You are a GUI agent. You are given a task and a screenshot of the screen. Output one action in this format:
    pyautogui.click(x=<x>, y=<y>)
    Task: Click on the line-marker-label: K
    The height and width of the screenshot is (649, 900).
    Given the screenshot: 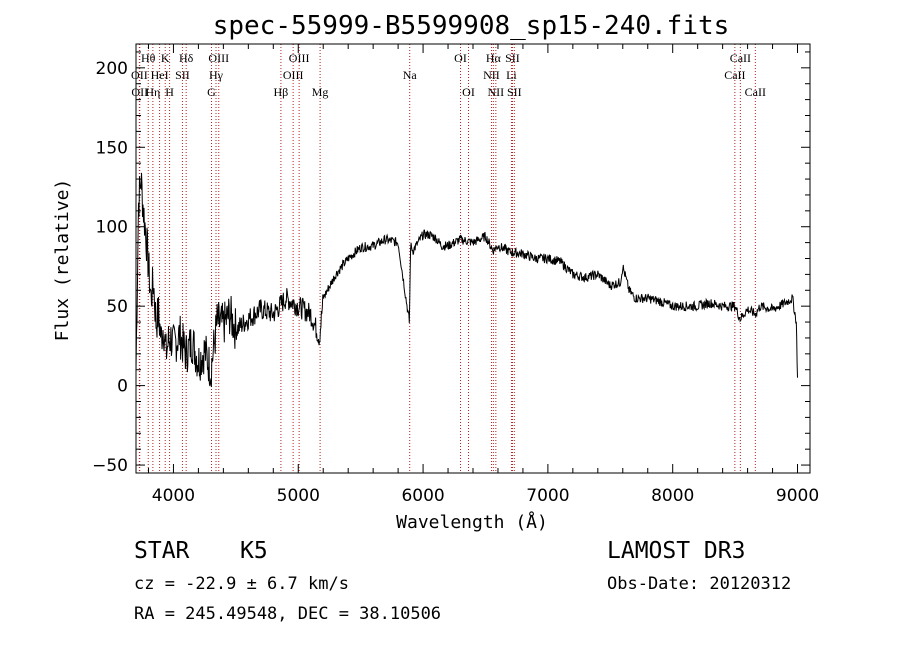 What is the action you would take?
    pyautogui.click(x=165, y=58)
    